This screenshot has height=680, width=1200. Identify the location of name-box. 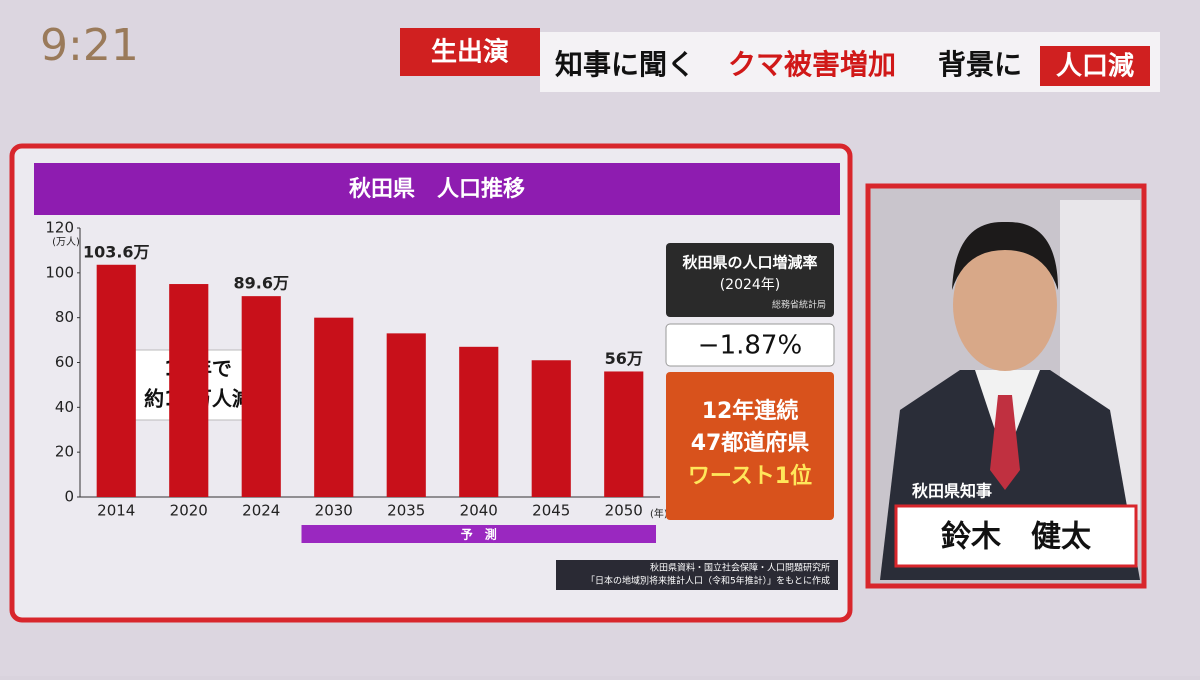
(1016, 536).